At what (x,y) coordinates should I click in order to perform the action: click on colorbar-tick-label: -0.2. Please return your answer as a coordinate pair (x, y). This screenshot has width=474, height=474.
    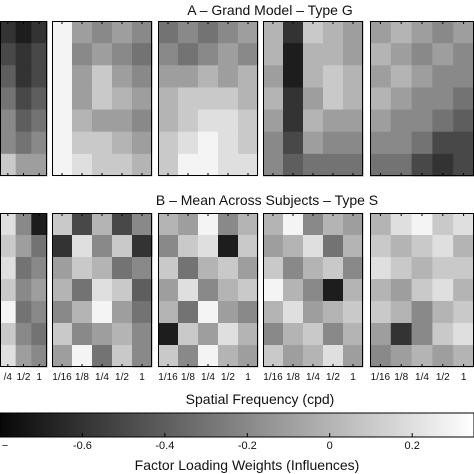
    Looking at the image, I should click on (247, 446).